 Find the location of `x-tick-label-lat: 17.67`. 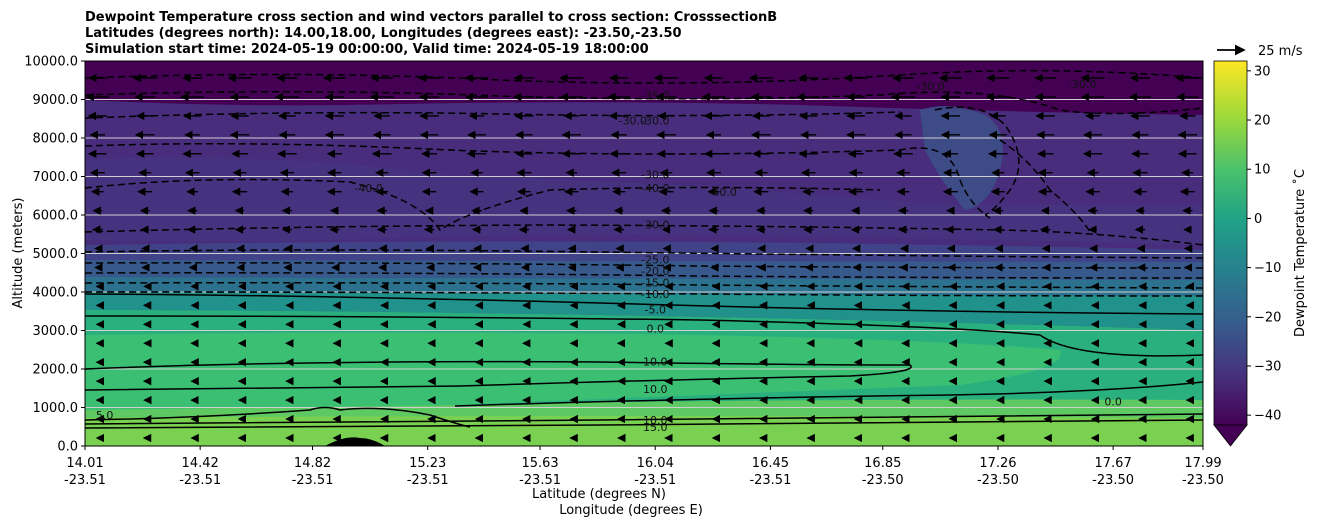

x-tick-label-lat: 17.67 is located at coordinates (1113, 463).